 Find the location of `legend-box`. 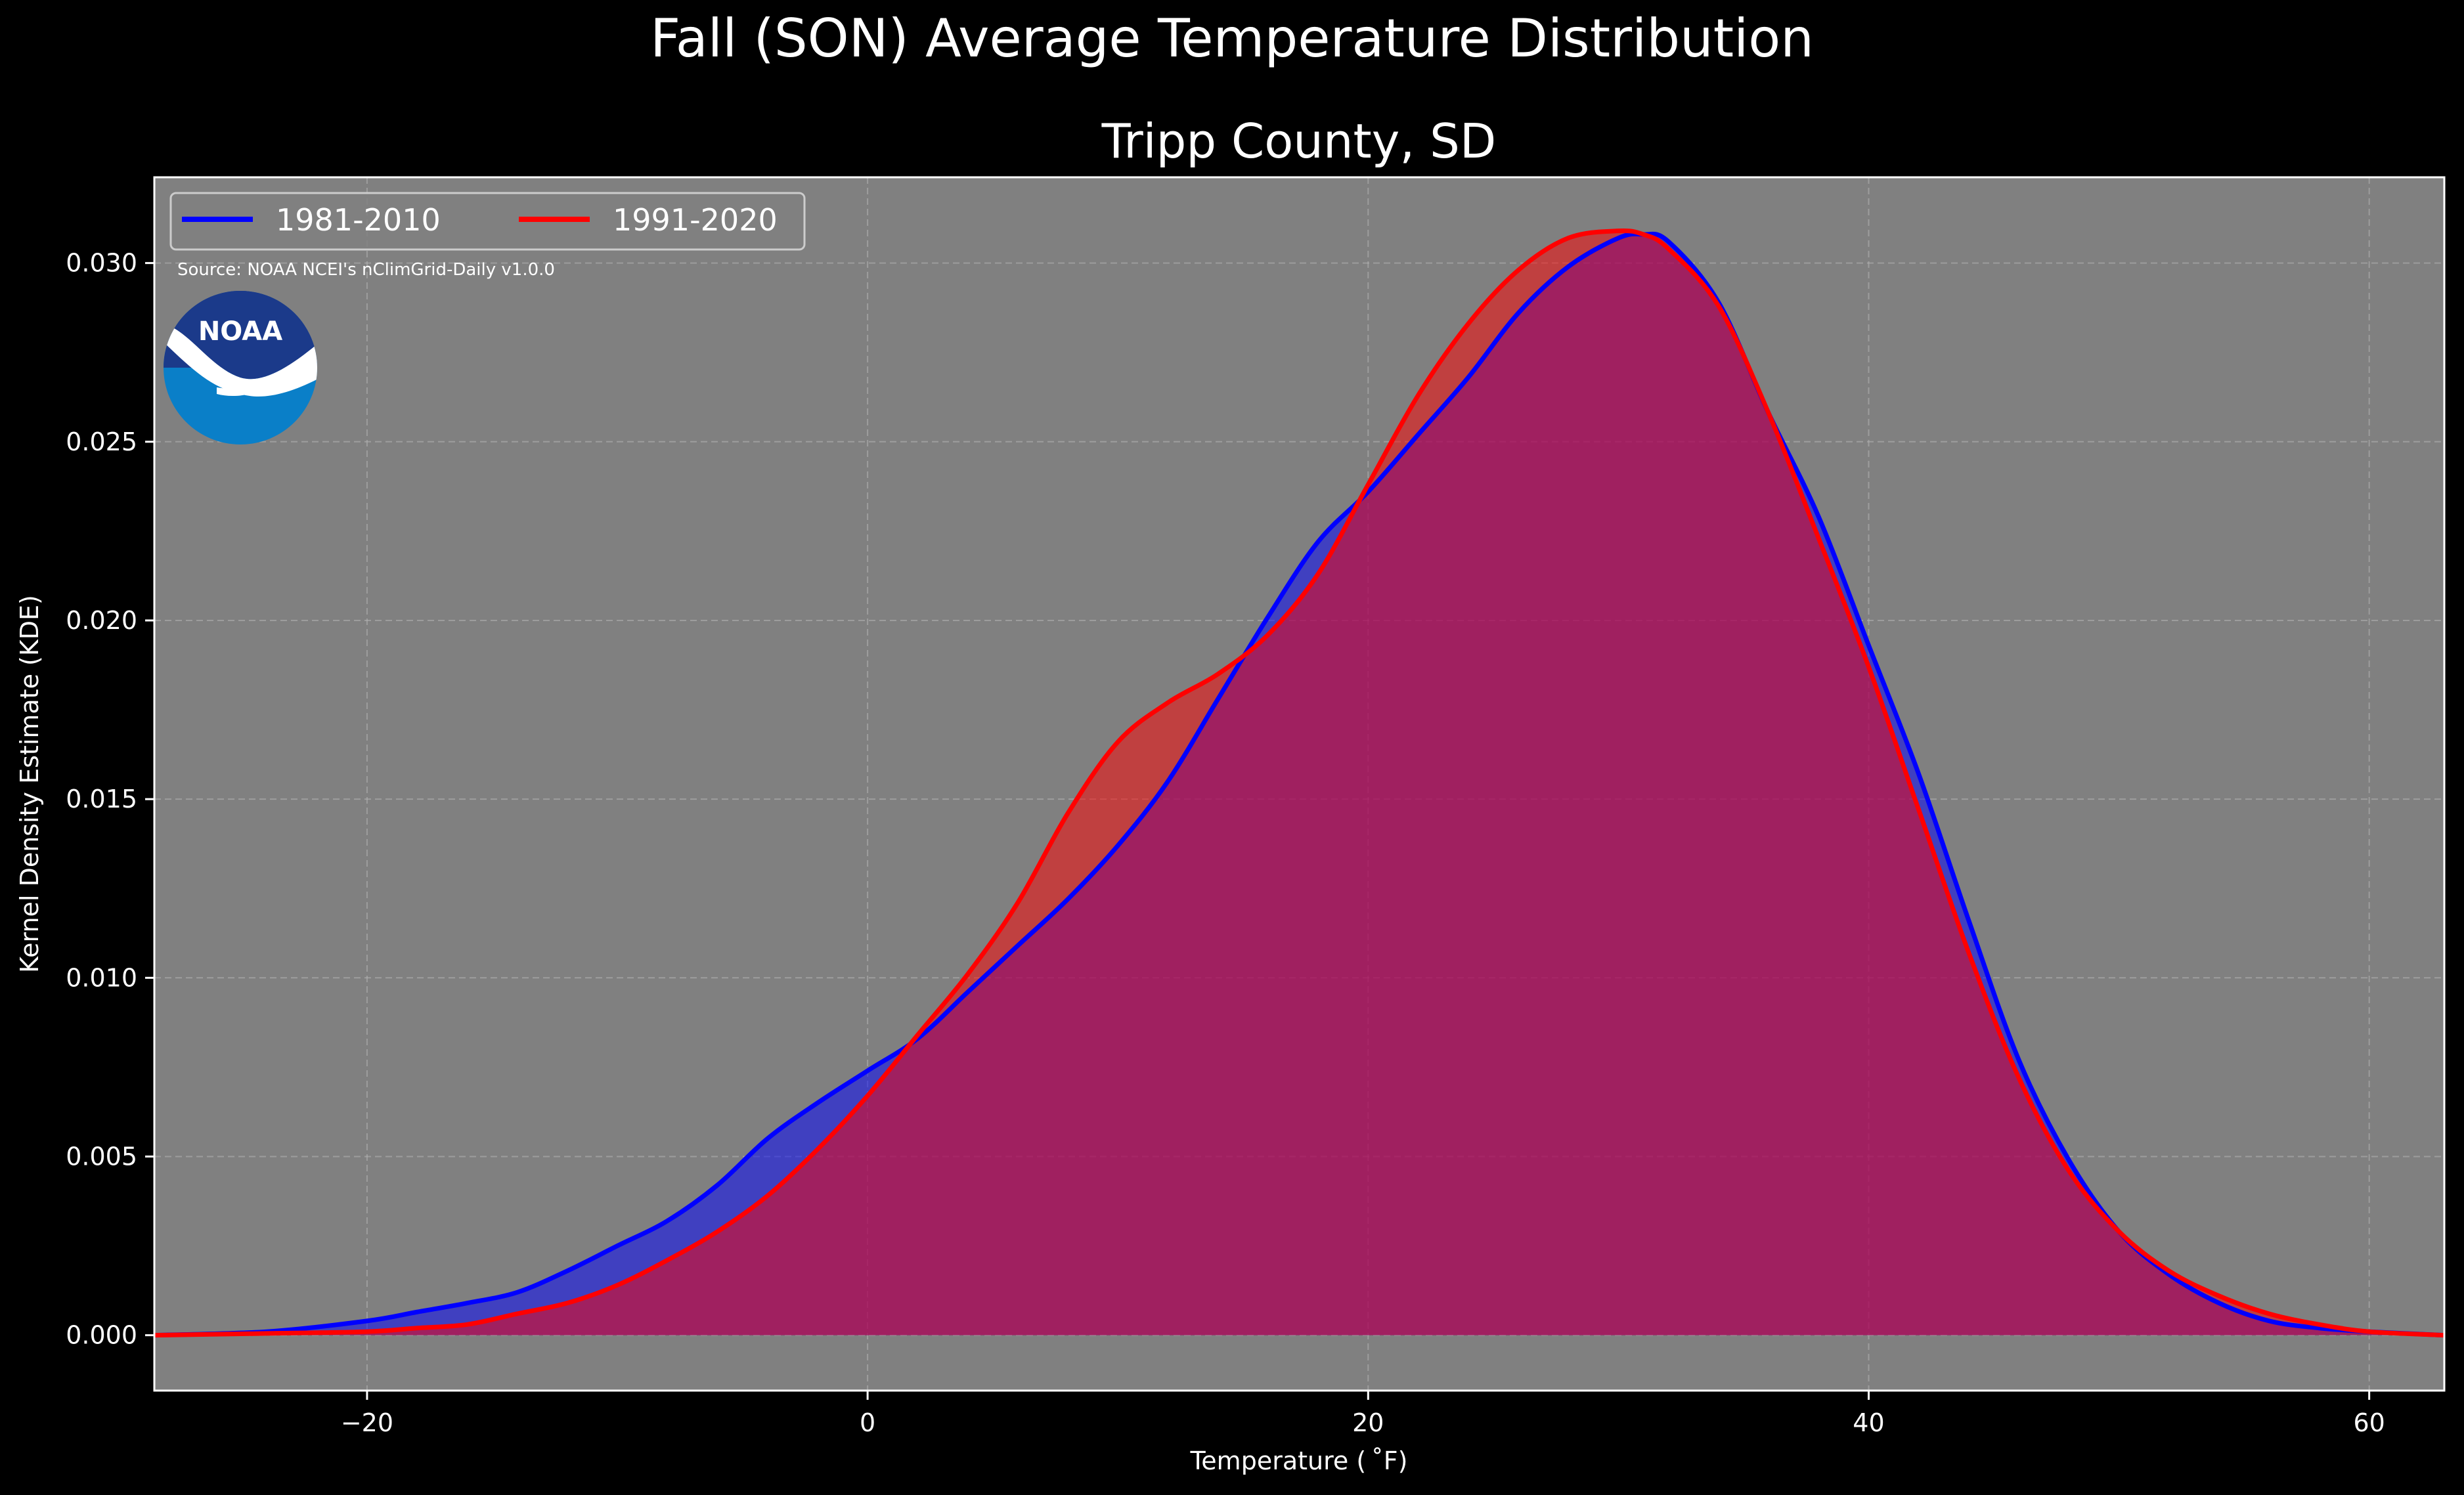

legend-box is located at coordinates (488, 221).